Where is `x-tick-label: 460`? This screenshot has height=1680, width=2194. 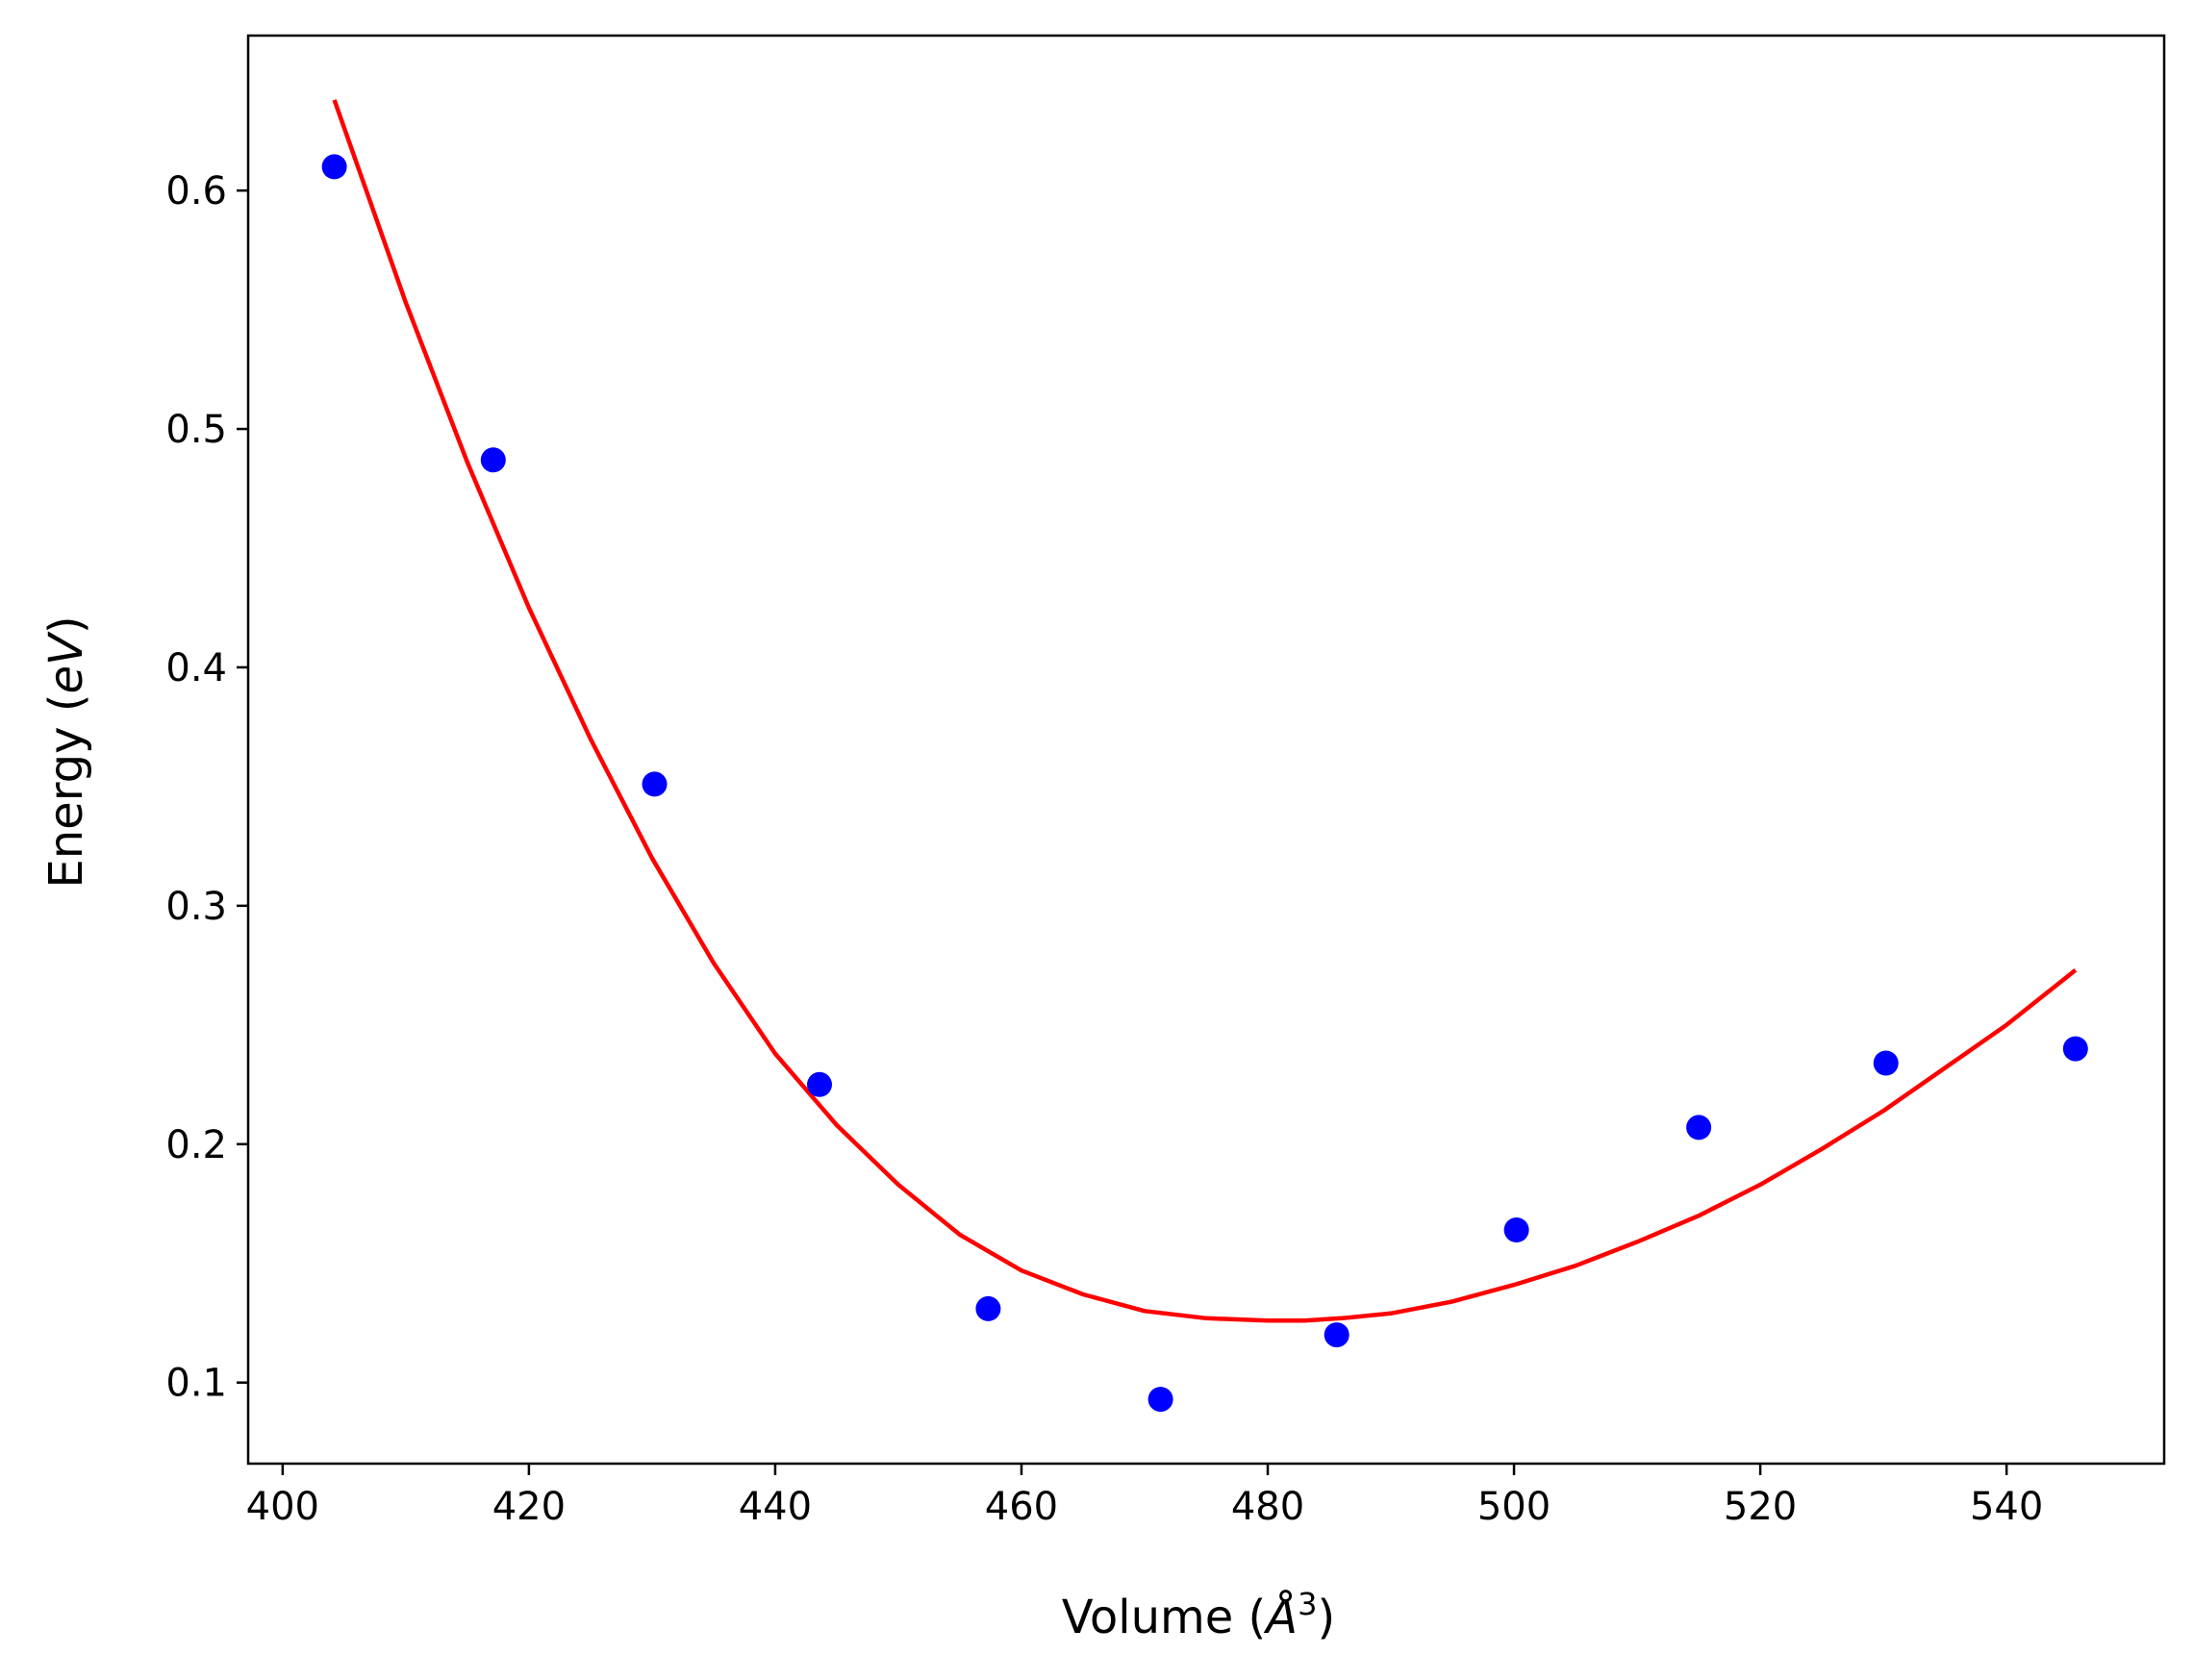 x-tick-label: 460 is located at coordinates (1021, 1507).